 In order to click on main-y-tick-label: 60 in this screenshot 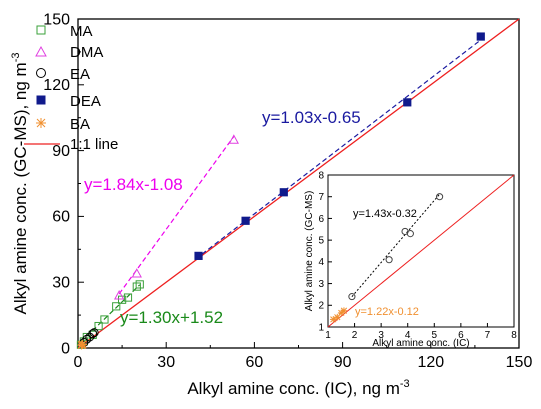, I will do `click(61, 217)`.